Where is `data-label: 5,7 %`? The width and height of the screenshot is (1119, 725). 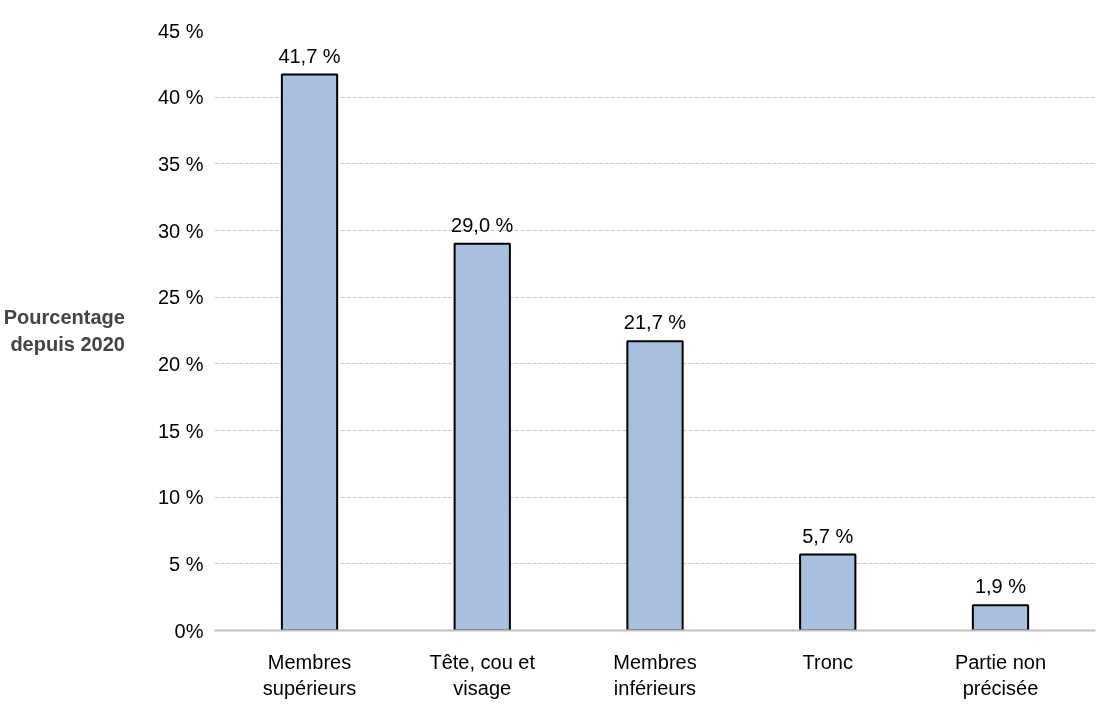 data-label: 5,7 % is located at coordinates (828, 535).